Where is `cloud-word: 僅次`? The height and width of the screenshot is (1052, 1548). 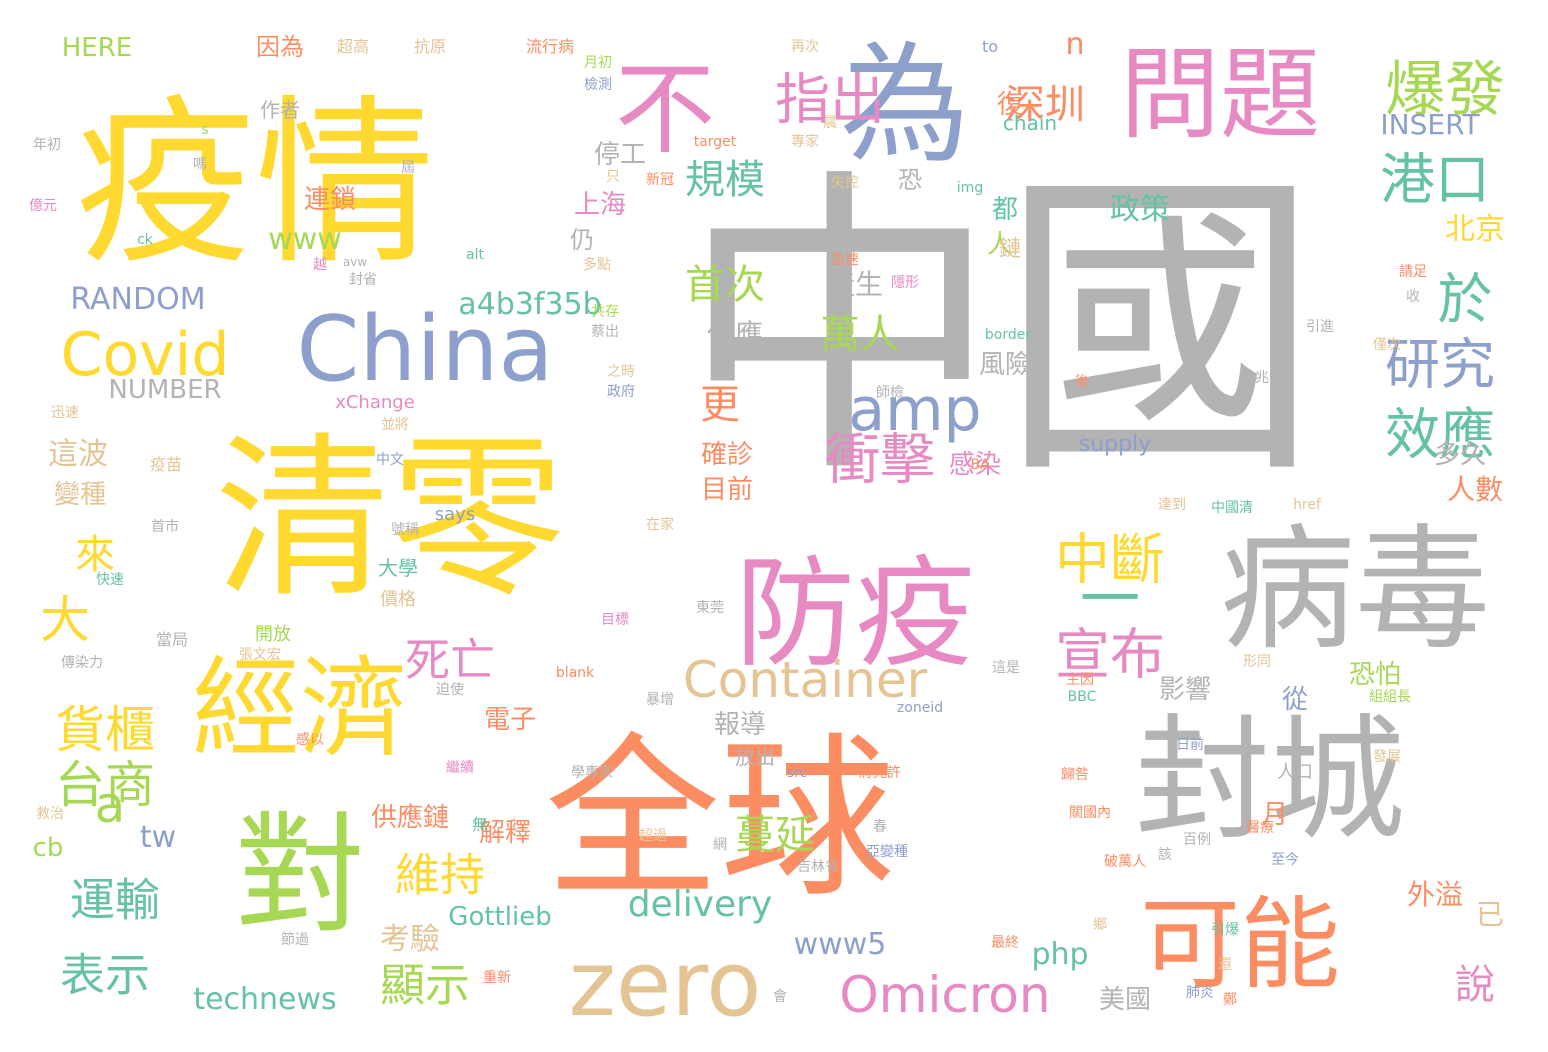 cloud-word: 僅次 is located at coordinates (1387, 345).